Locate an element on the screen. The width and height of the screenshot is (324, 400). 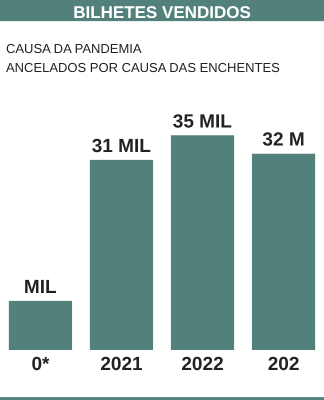
text: CAUSA DA PANDEMIA is located at coordinates (74, 48).